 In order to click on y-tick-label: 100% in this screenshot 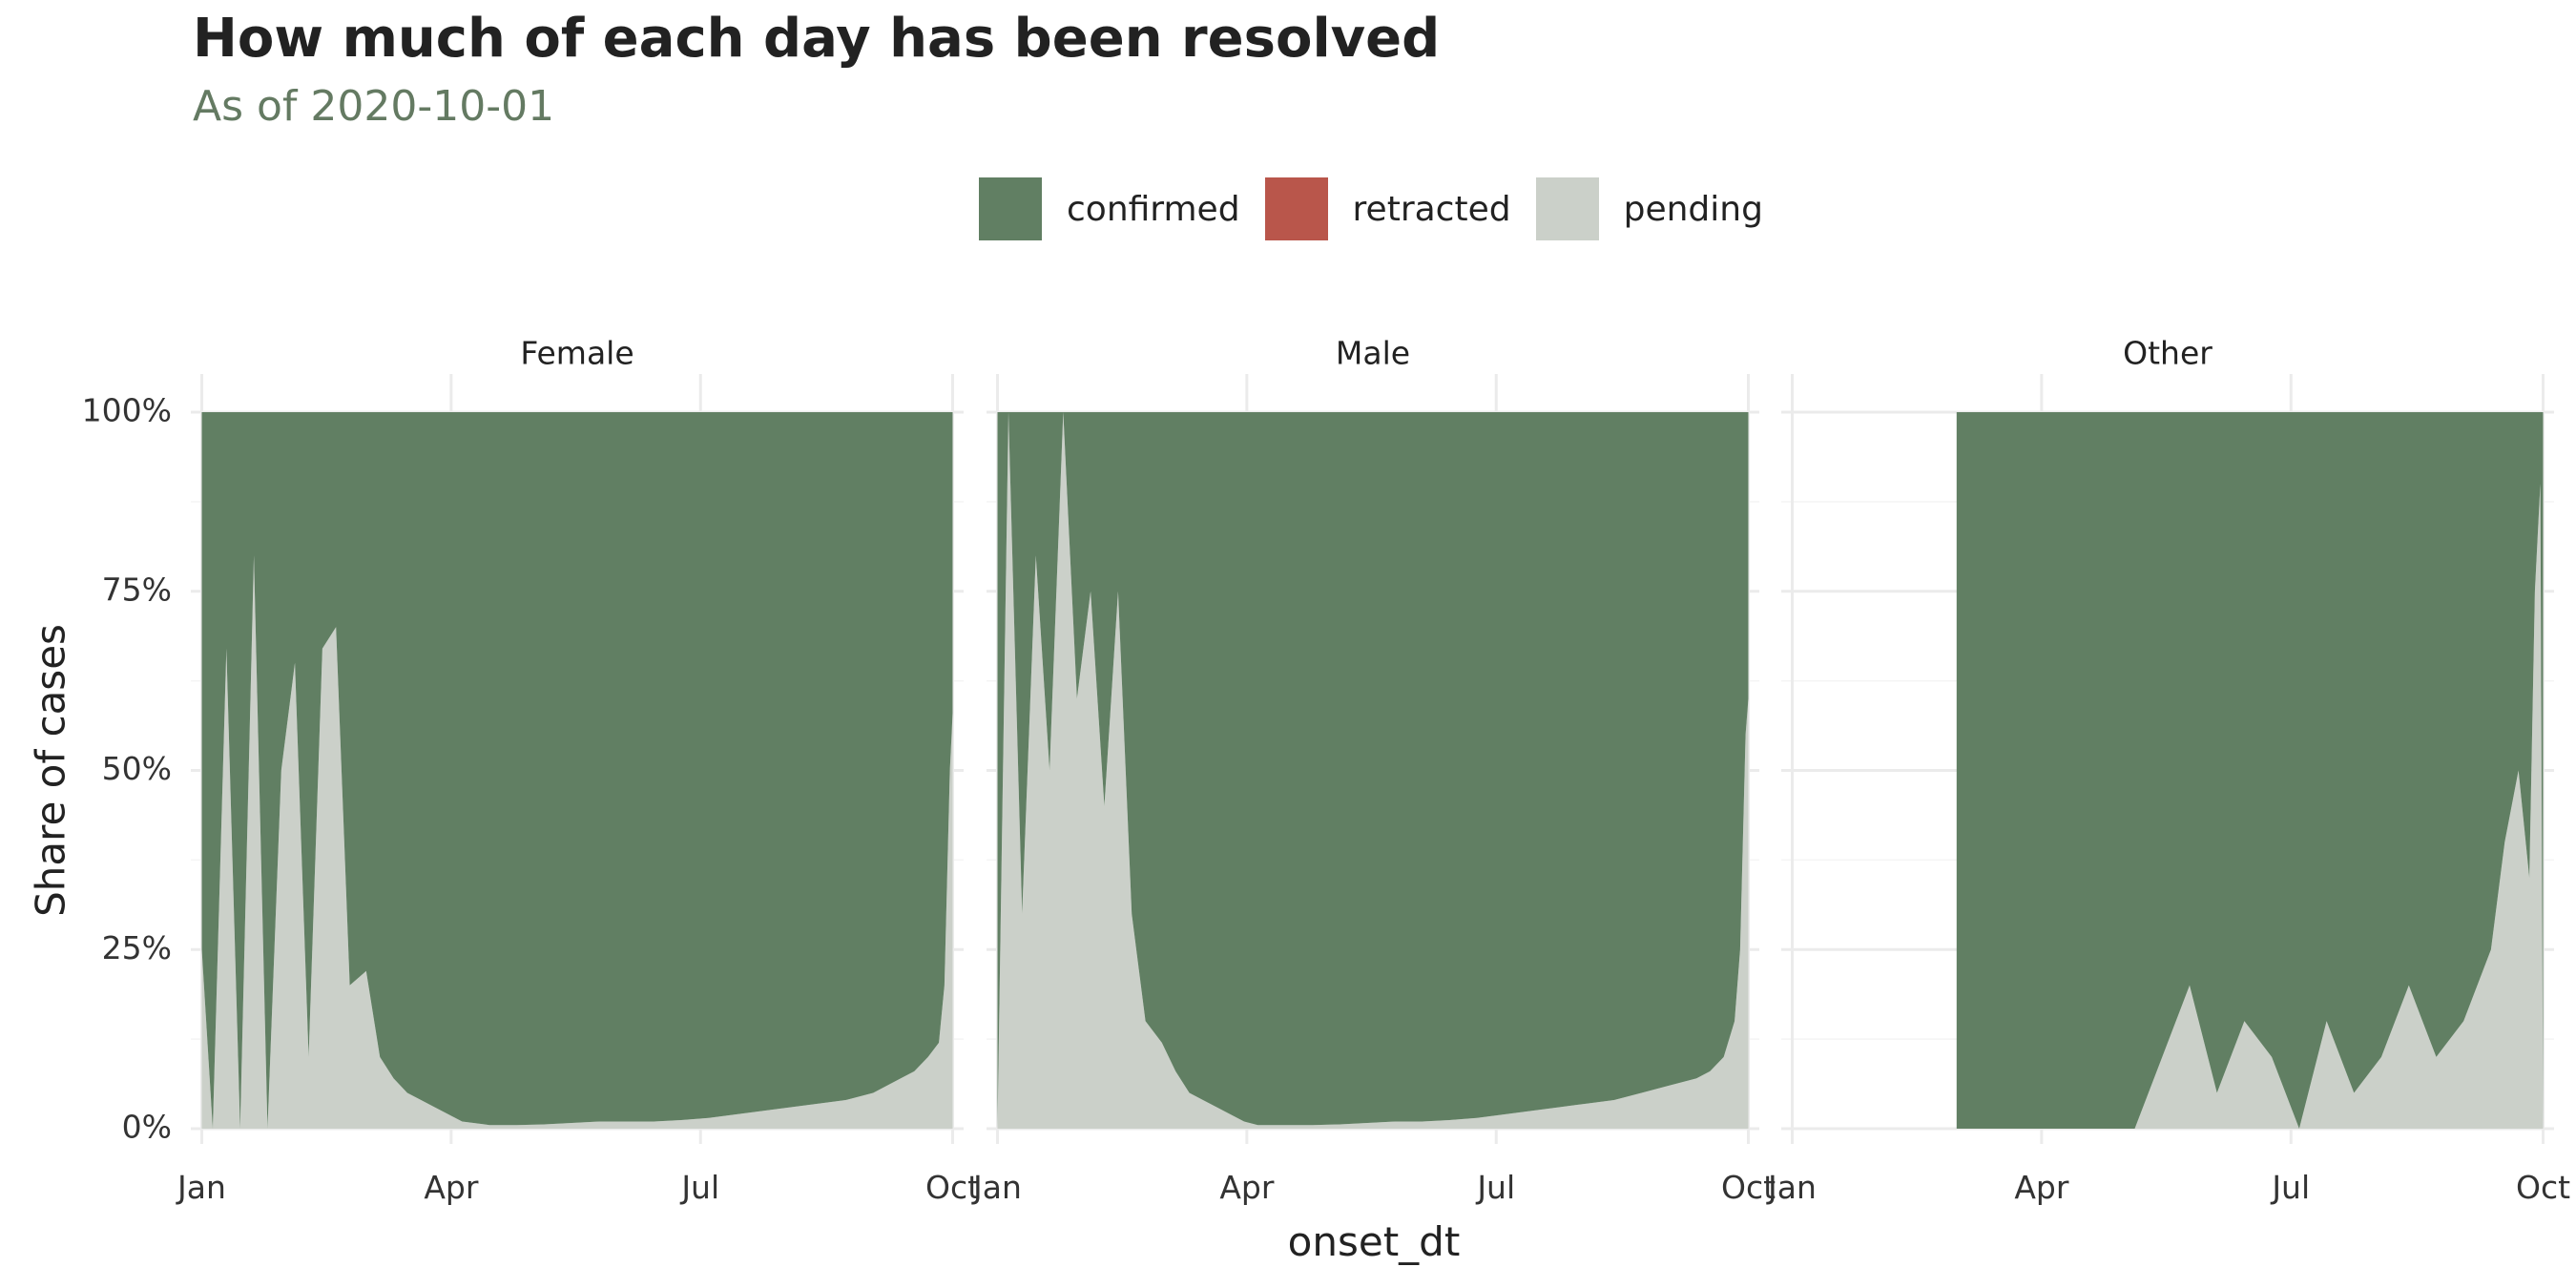, I will do `click(127, 410)`.